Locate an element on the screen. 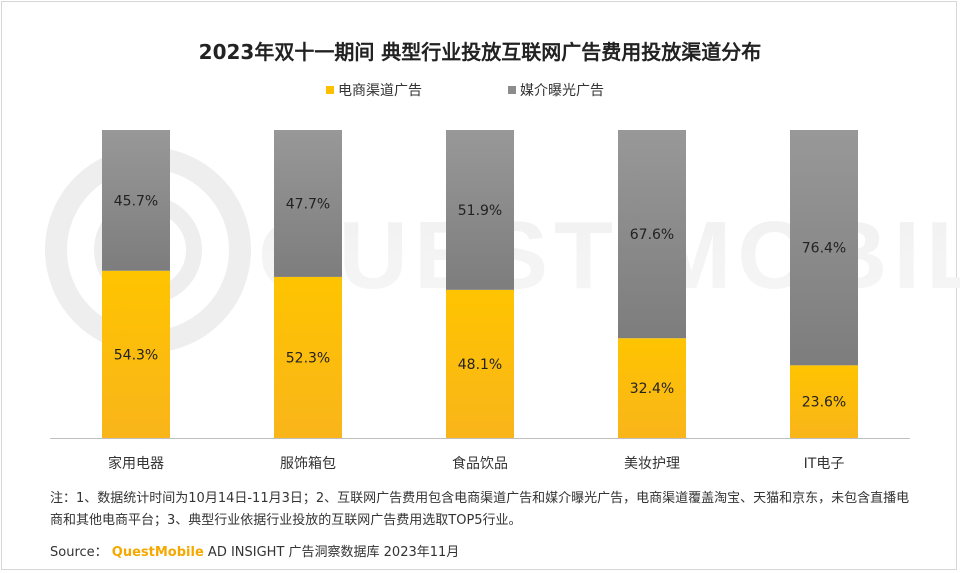  legend: 电商渠道广告 媒介曝光广告 is located at coordinates (480, 90).